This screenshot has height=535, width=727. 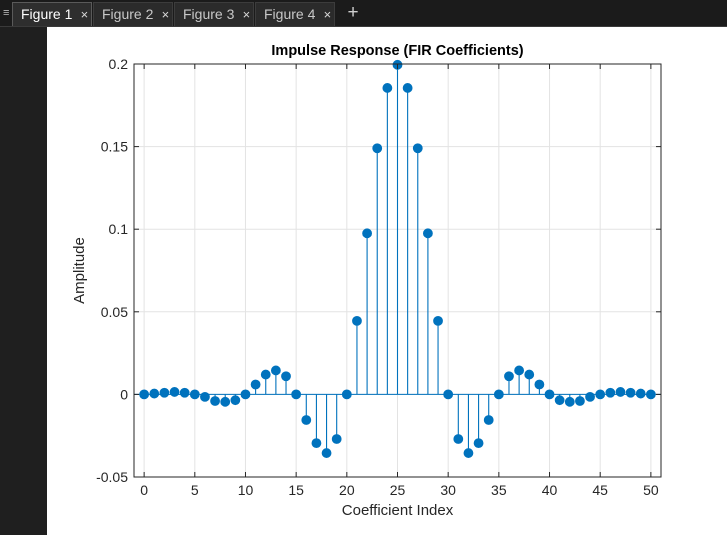 What do you see at coordinates (296, 490) in the screenshot?
I see `x-tick-label: 15` at bounding box center [296, 490].